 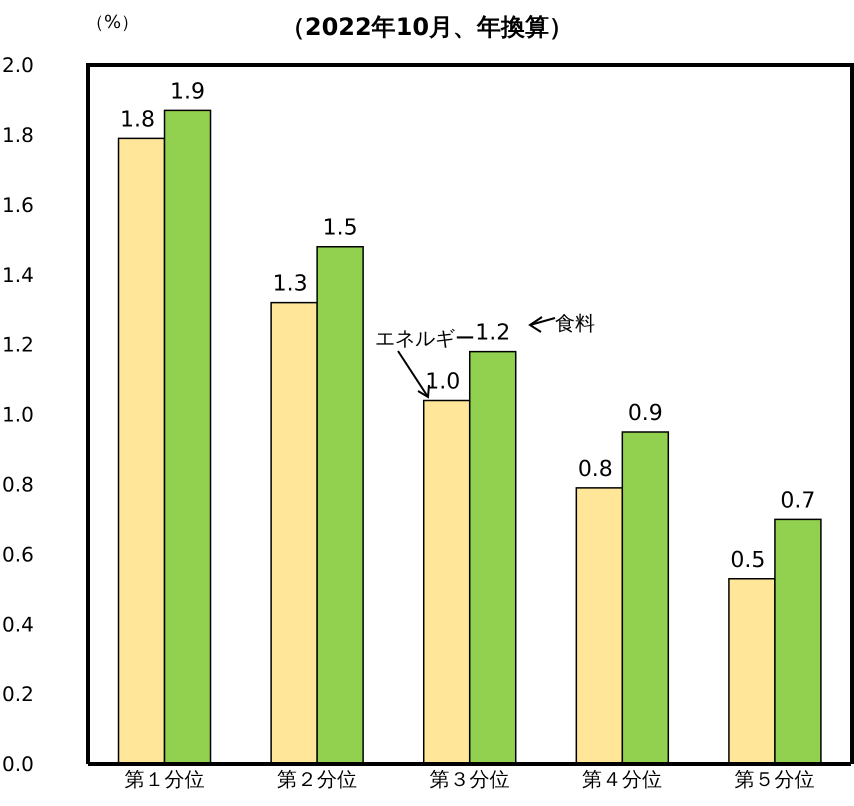 What do you see at coordinates (18, 694) in the screenshot?
I see `y-tick-label: 0.2` at bounding box center [18, 694].